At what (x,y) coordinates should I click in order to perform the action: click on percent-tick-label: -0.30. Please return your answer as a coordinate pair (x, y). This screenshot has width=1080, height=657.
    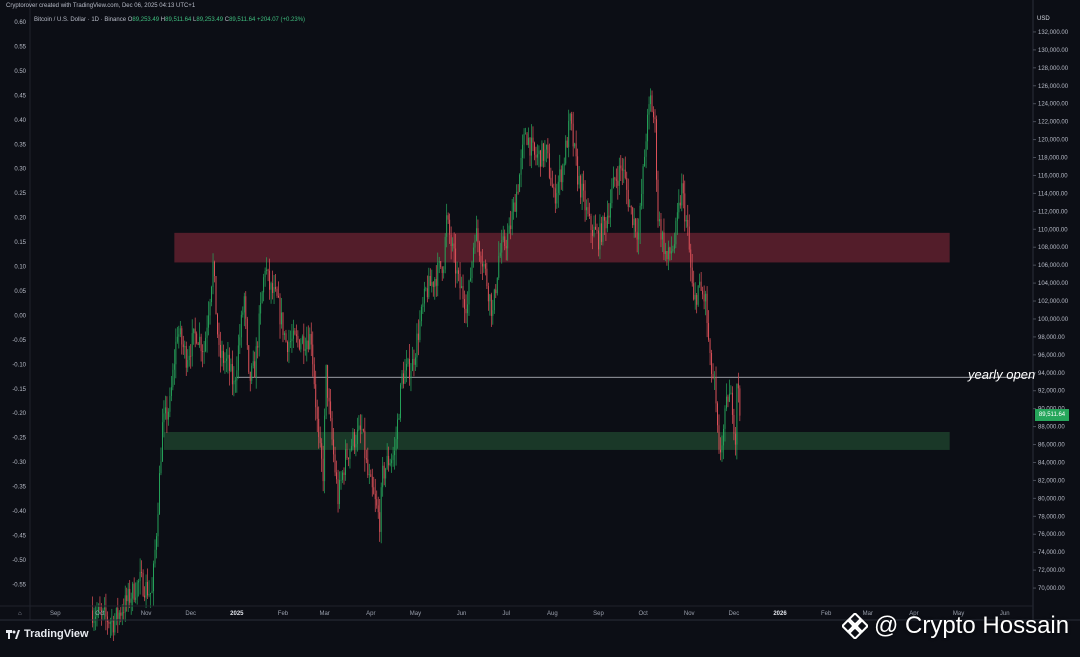
    Looking at the image, I should click on (19, 463).